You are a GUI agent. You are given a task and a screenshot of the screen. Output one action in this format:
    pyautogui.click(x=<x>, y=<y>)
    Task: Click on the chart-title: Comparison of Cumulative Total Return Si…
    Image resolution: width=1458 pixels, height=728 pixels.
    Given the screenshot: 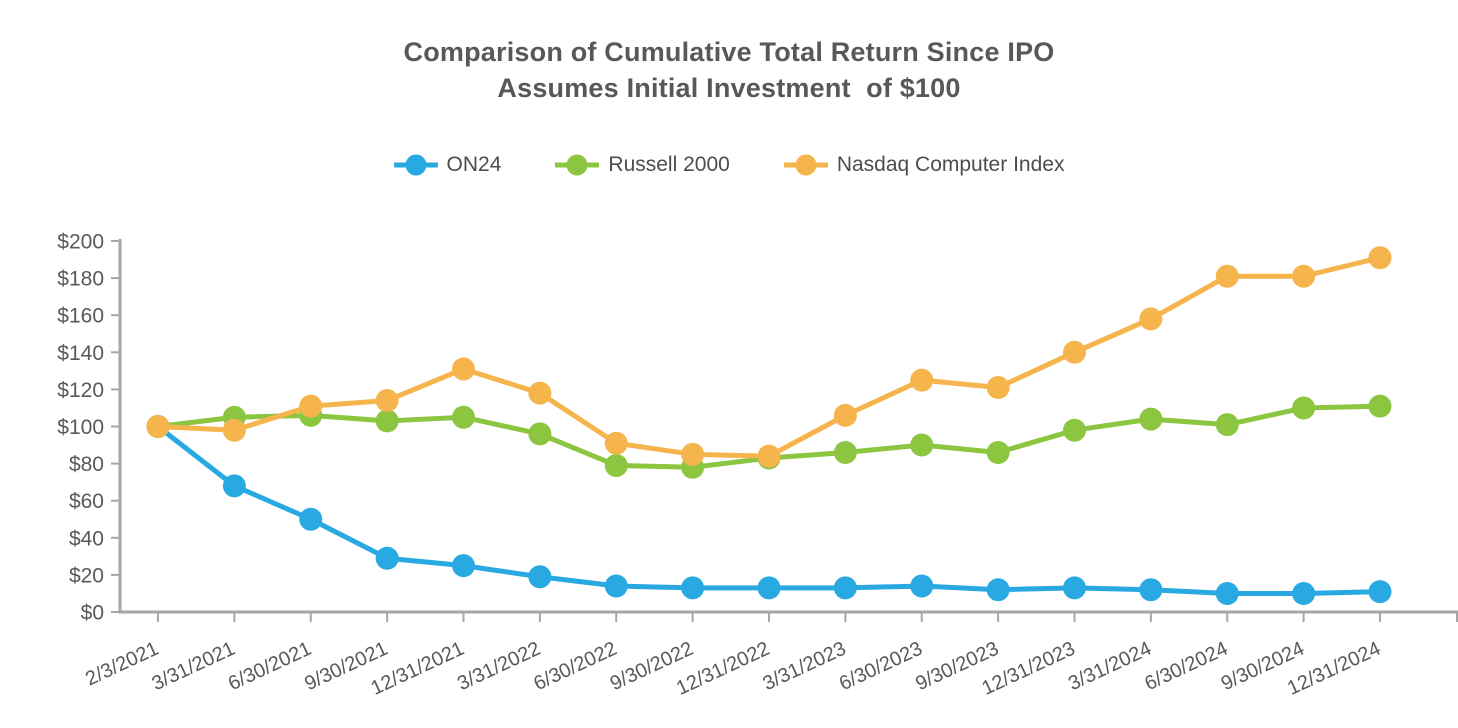 What is the action you would take?
    pyautogui.click(x=729, y=70)
    